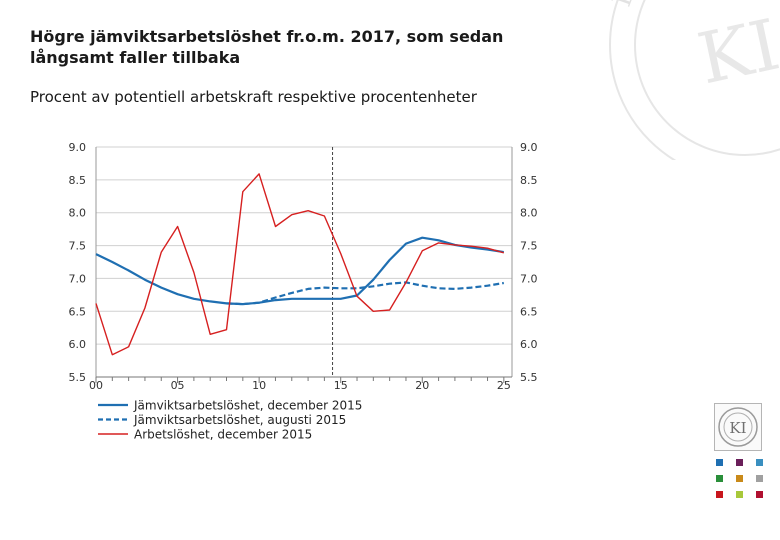  Describe the element at coordinates (78, 278) in the screenshot. I see `y-tick-label-left: 7.0` at that location.